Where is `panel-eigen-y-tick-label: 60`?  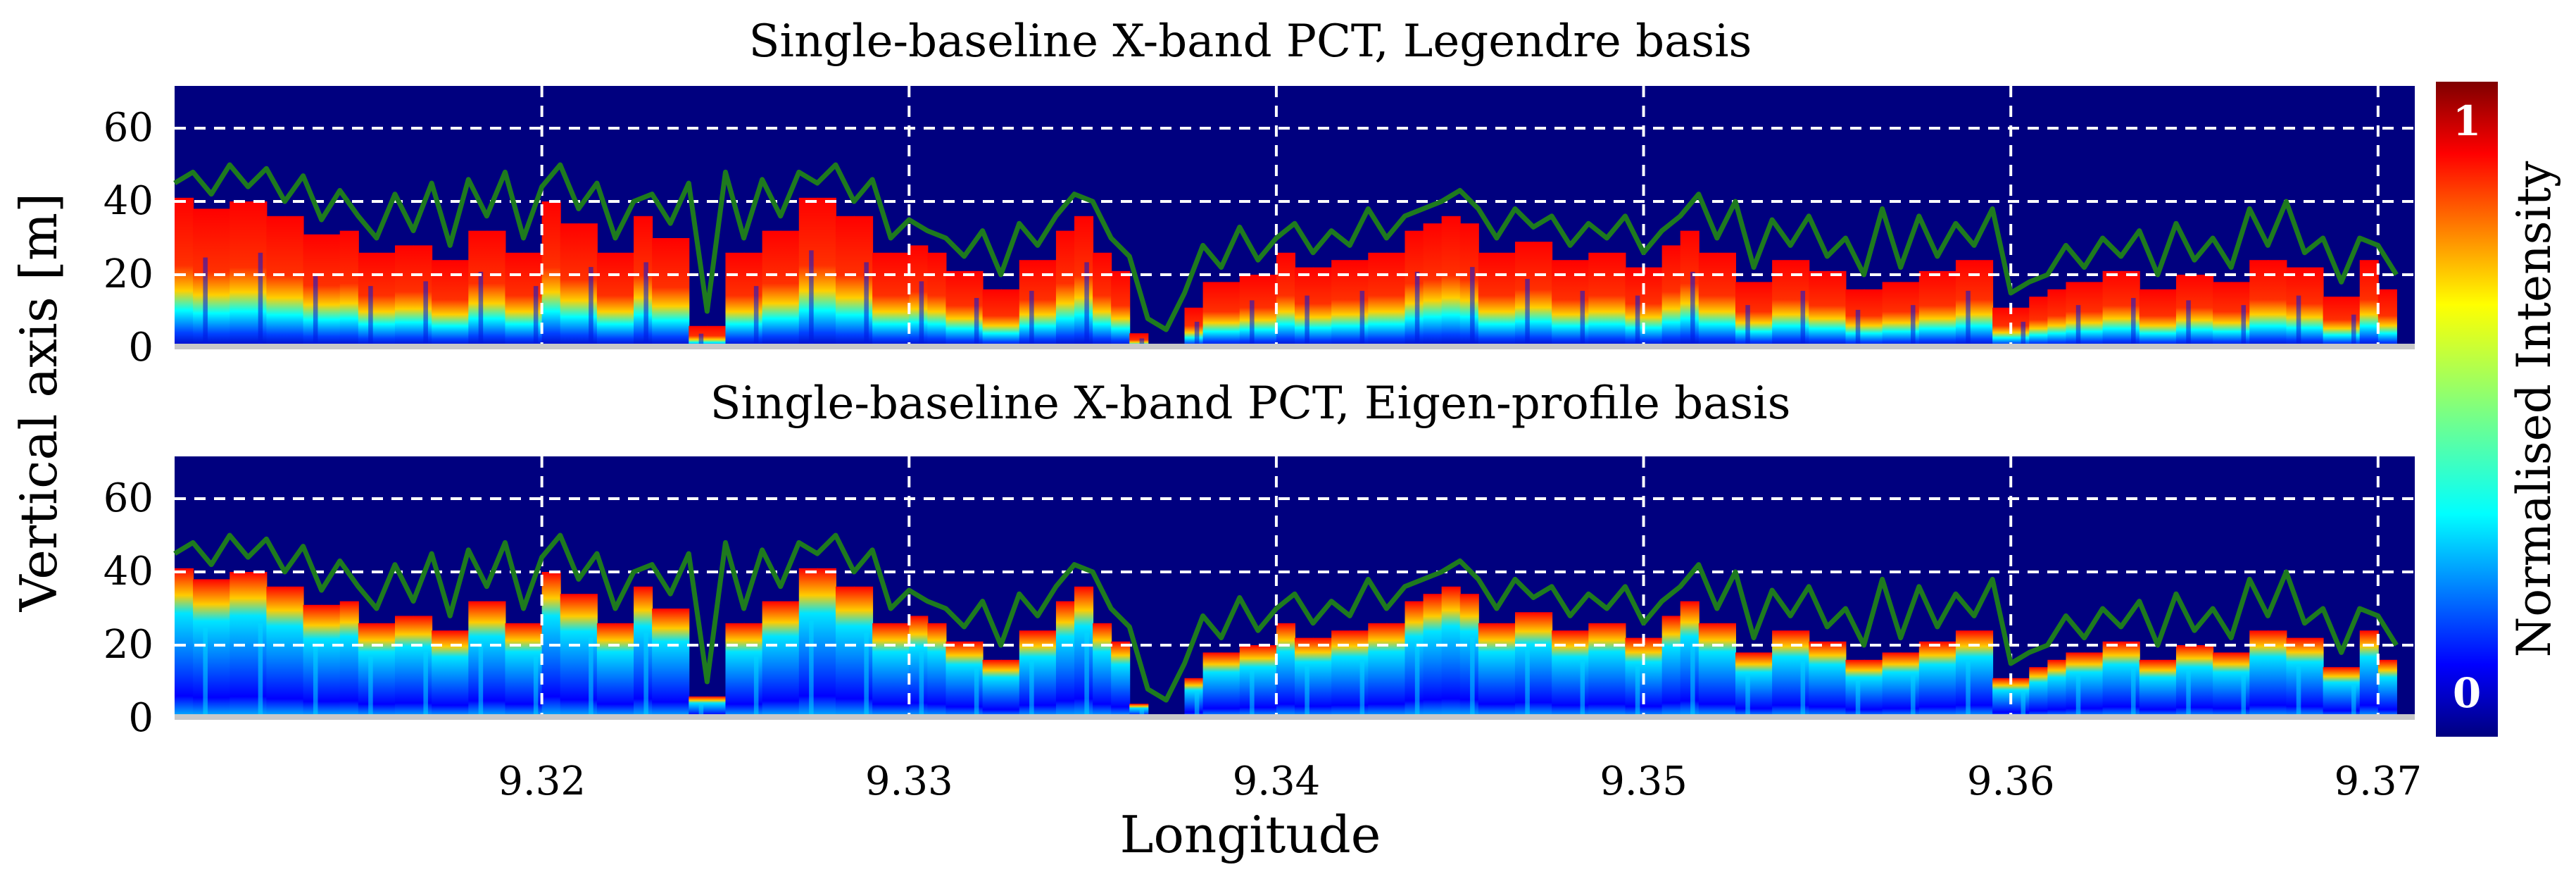
panel-eigen-y-tick-label: 60 is located at coordinates (128, 498).